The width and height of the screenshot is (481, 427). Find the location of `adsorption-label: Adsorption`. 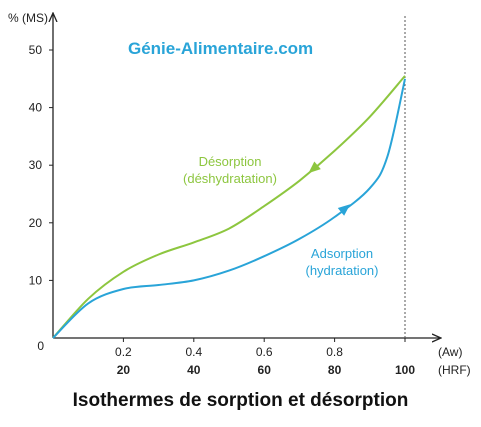

adsorption-label: Adsorption is located at coordinates (342, 253).